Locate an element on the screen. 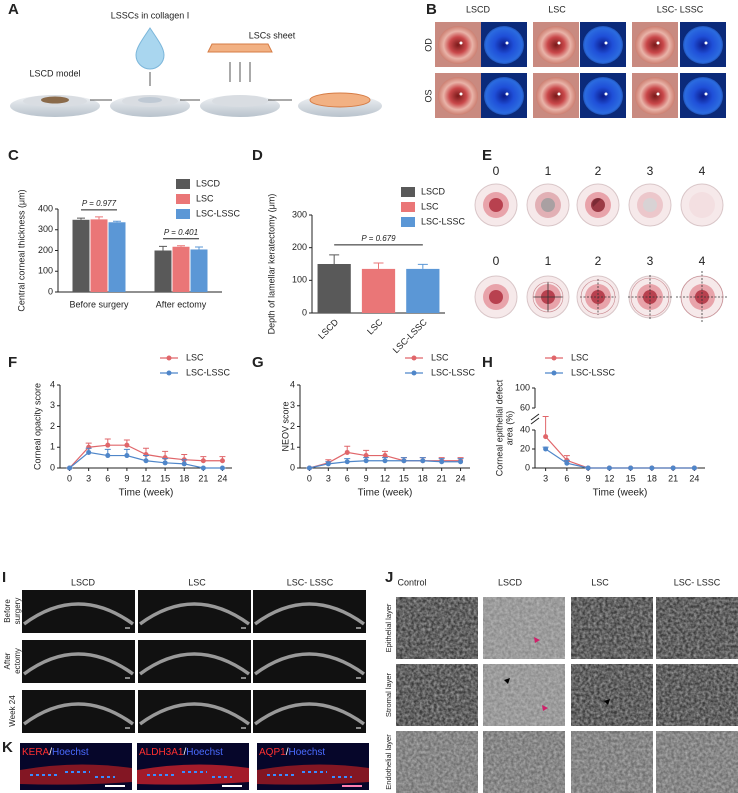 This screenshot has width=738, height=793. row-label: ectomy is located at coordinates (17, 661).